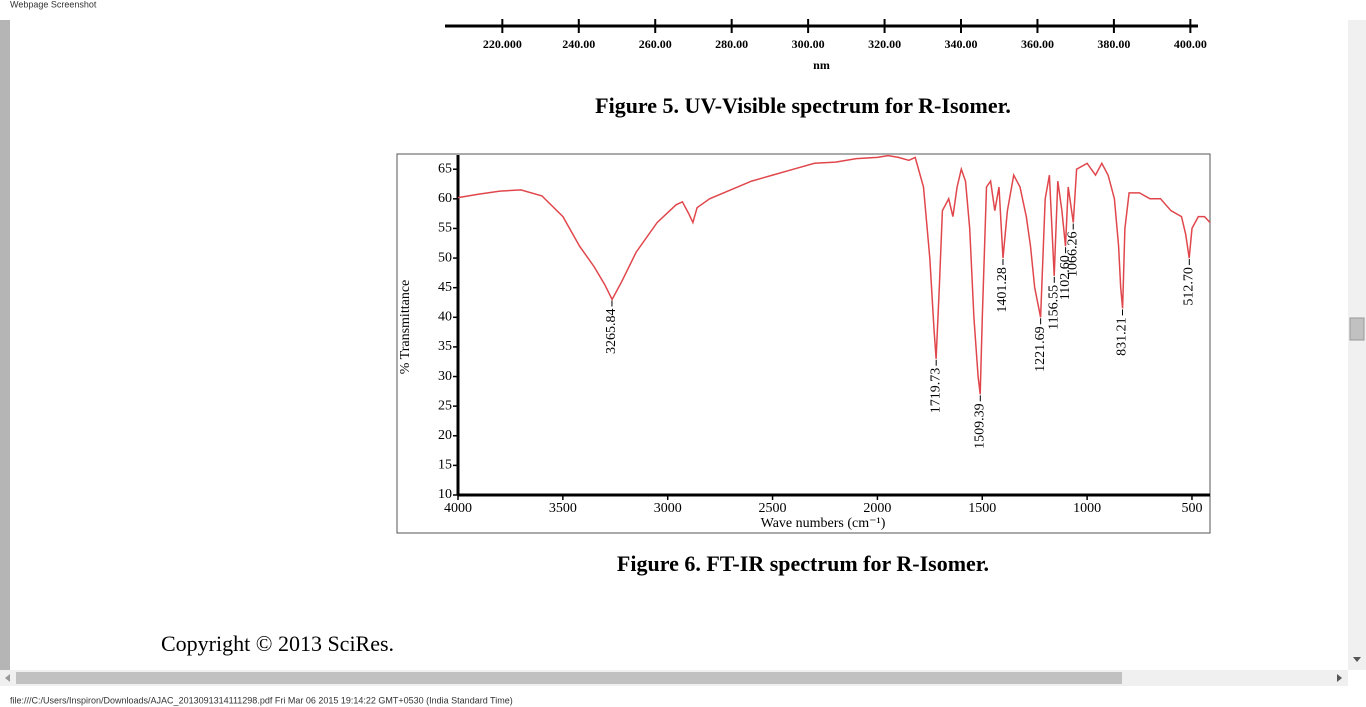 This screenshot has height=707, width=1366. What do you see at coordinates (1113, 44) in the screenshot?
I see `x-tick-label: 380.00` at bounding box center [1113, 44].